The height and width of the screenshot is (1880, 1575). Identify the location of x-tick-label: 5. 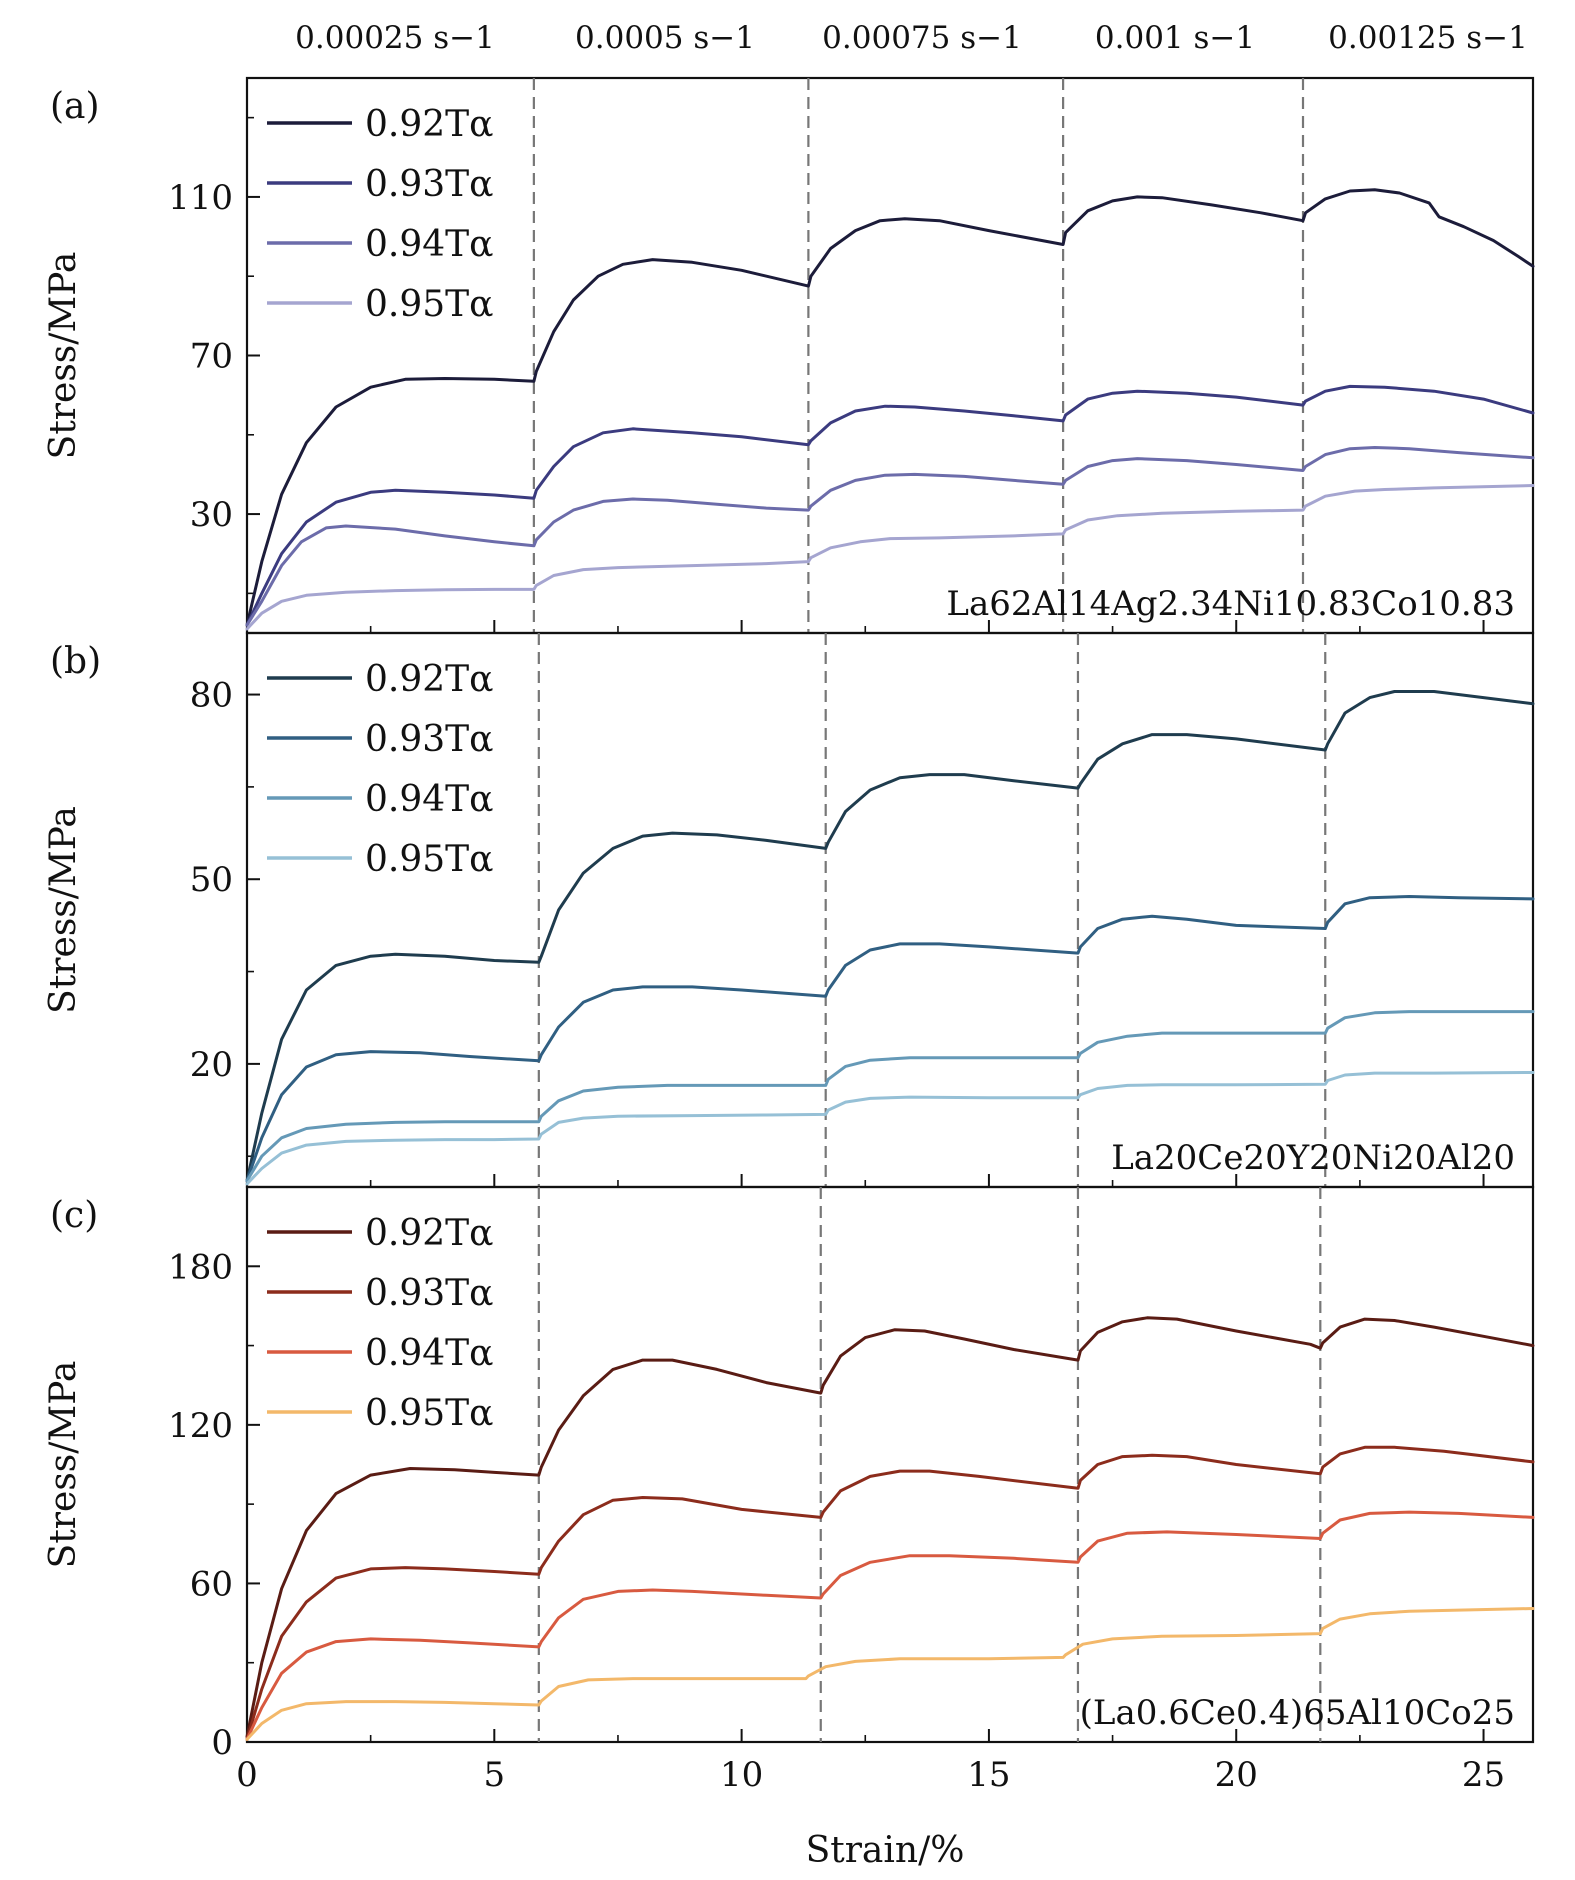
(494, 1775).